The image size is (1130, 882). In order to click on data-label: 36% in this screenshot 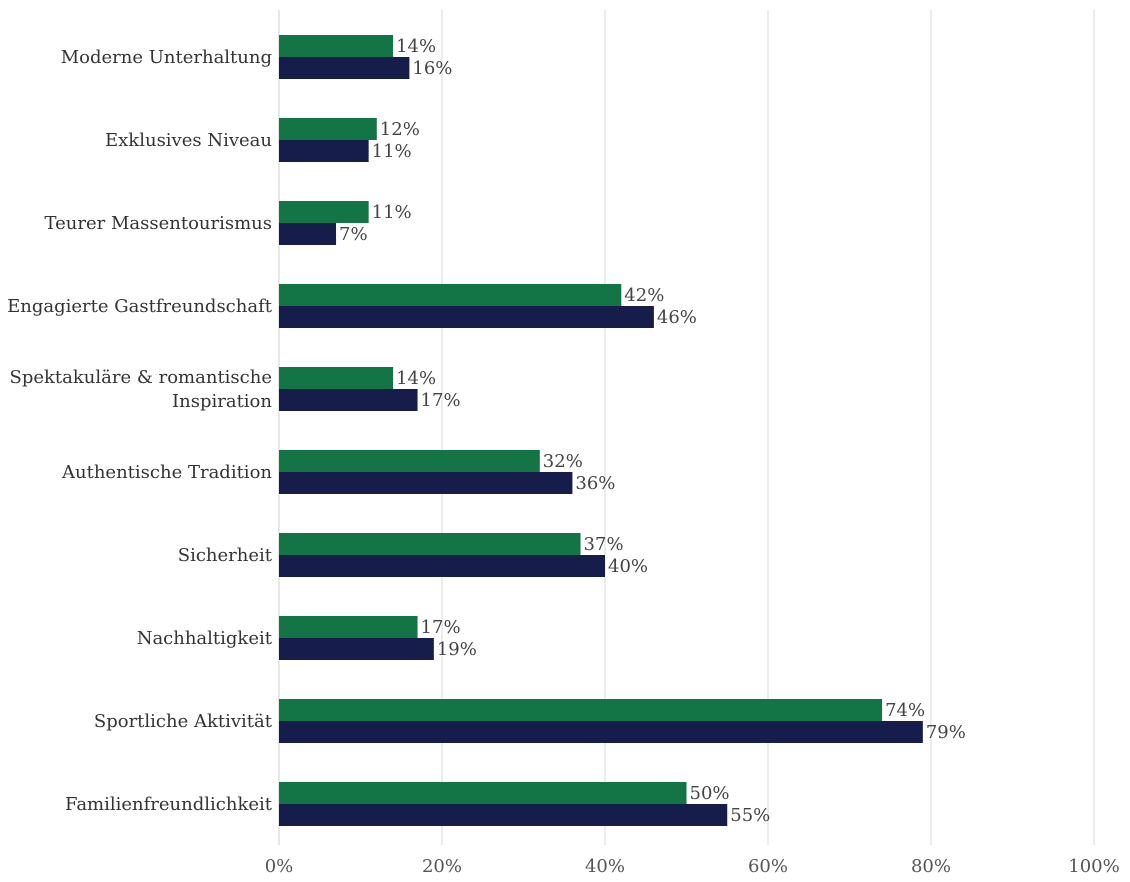, I will do `click(595, 483)`.